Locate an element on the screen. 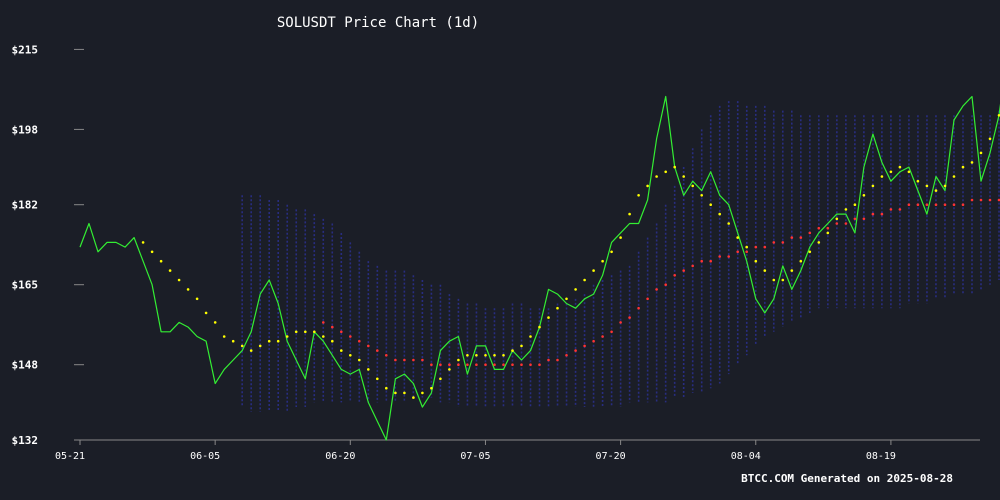  chart-footer: BTCC.COM Generated on 2025-08-28 is located at coordinates (847, 478).